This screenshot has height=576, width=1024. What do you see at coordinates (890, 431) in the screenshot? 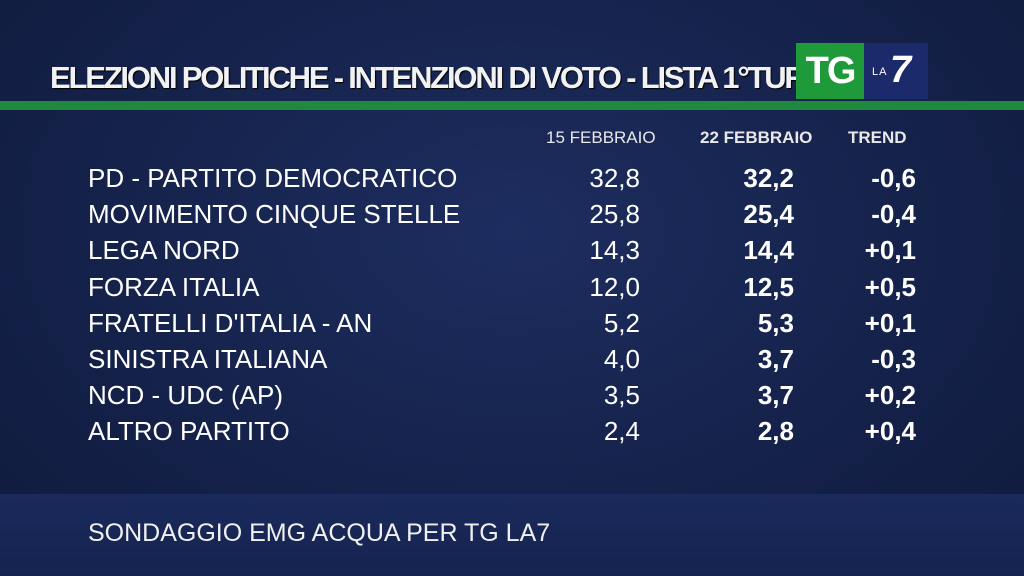
I see `value-trend: +0,4` at bounding box center [890, 431].